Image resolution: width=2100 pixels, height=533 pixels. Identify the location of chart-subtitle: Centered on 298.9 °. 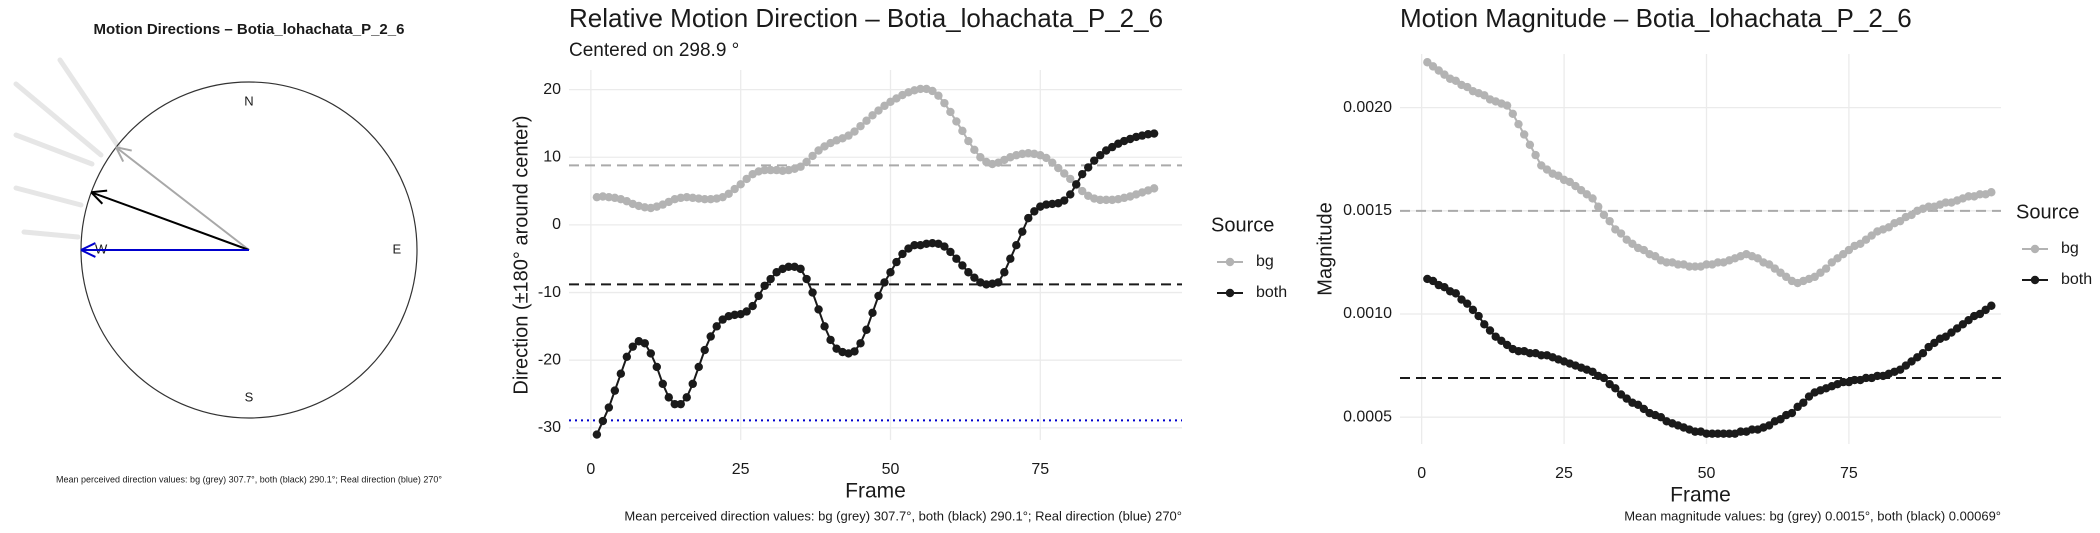
(654, 50).